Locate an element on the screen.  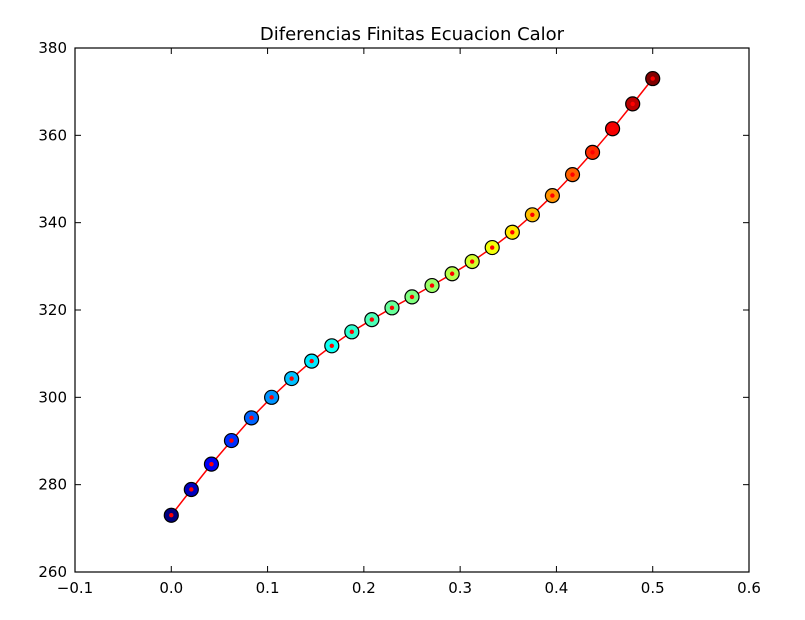
x-tick-label: 0.2 is located at coordinates (364, 588).